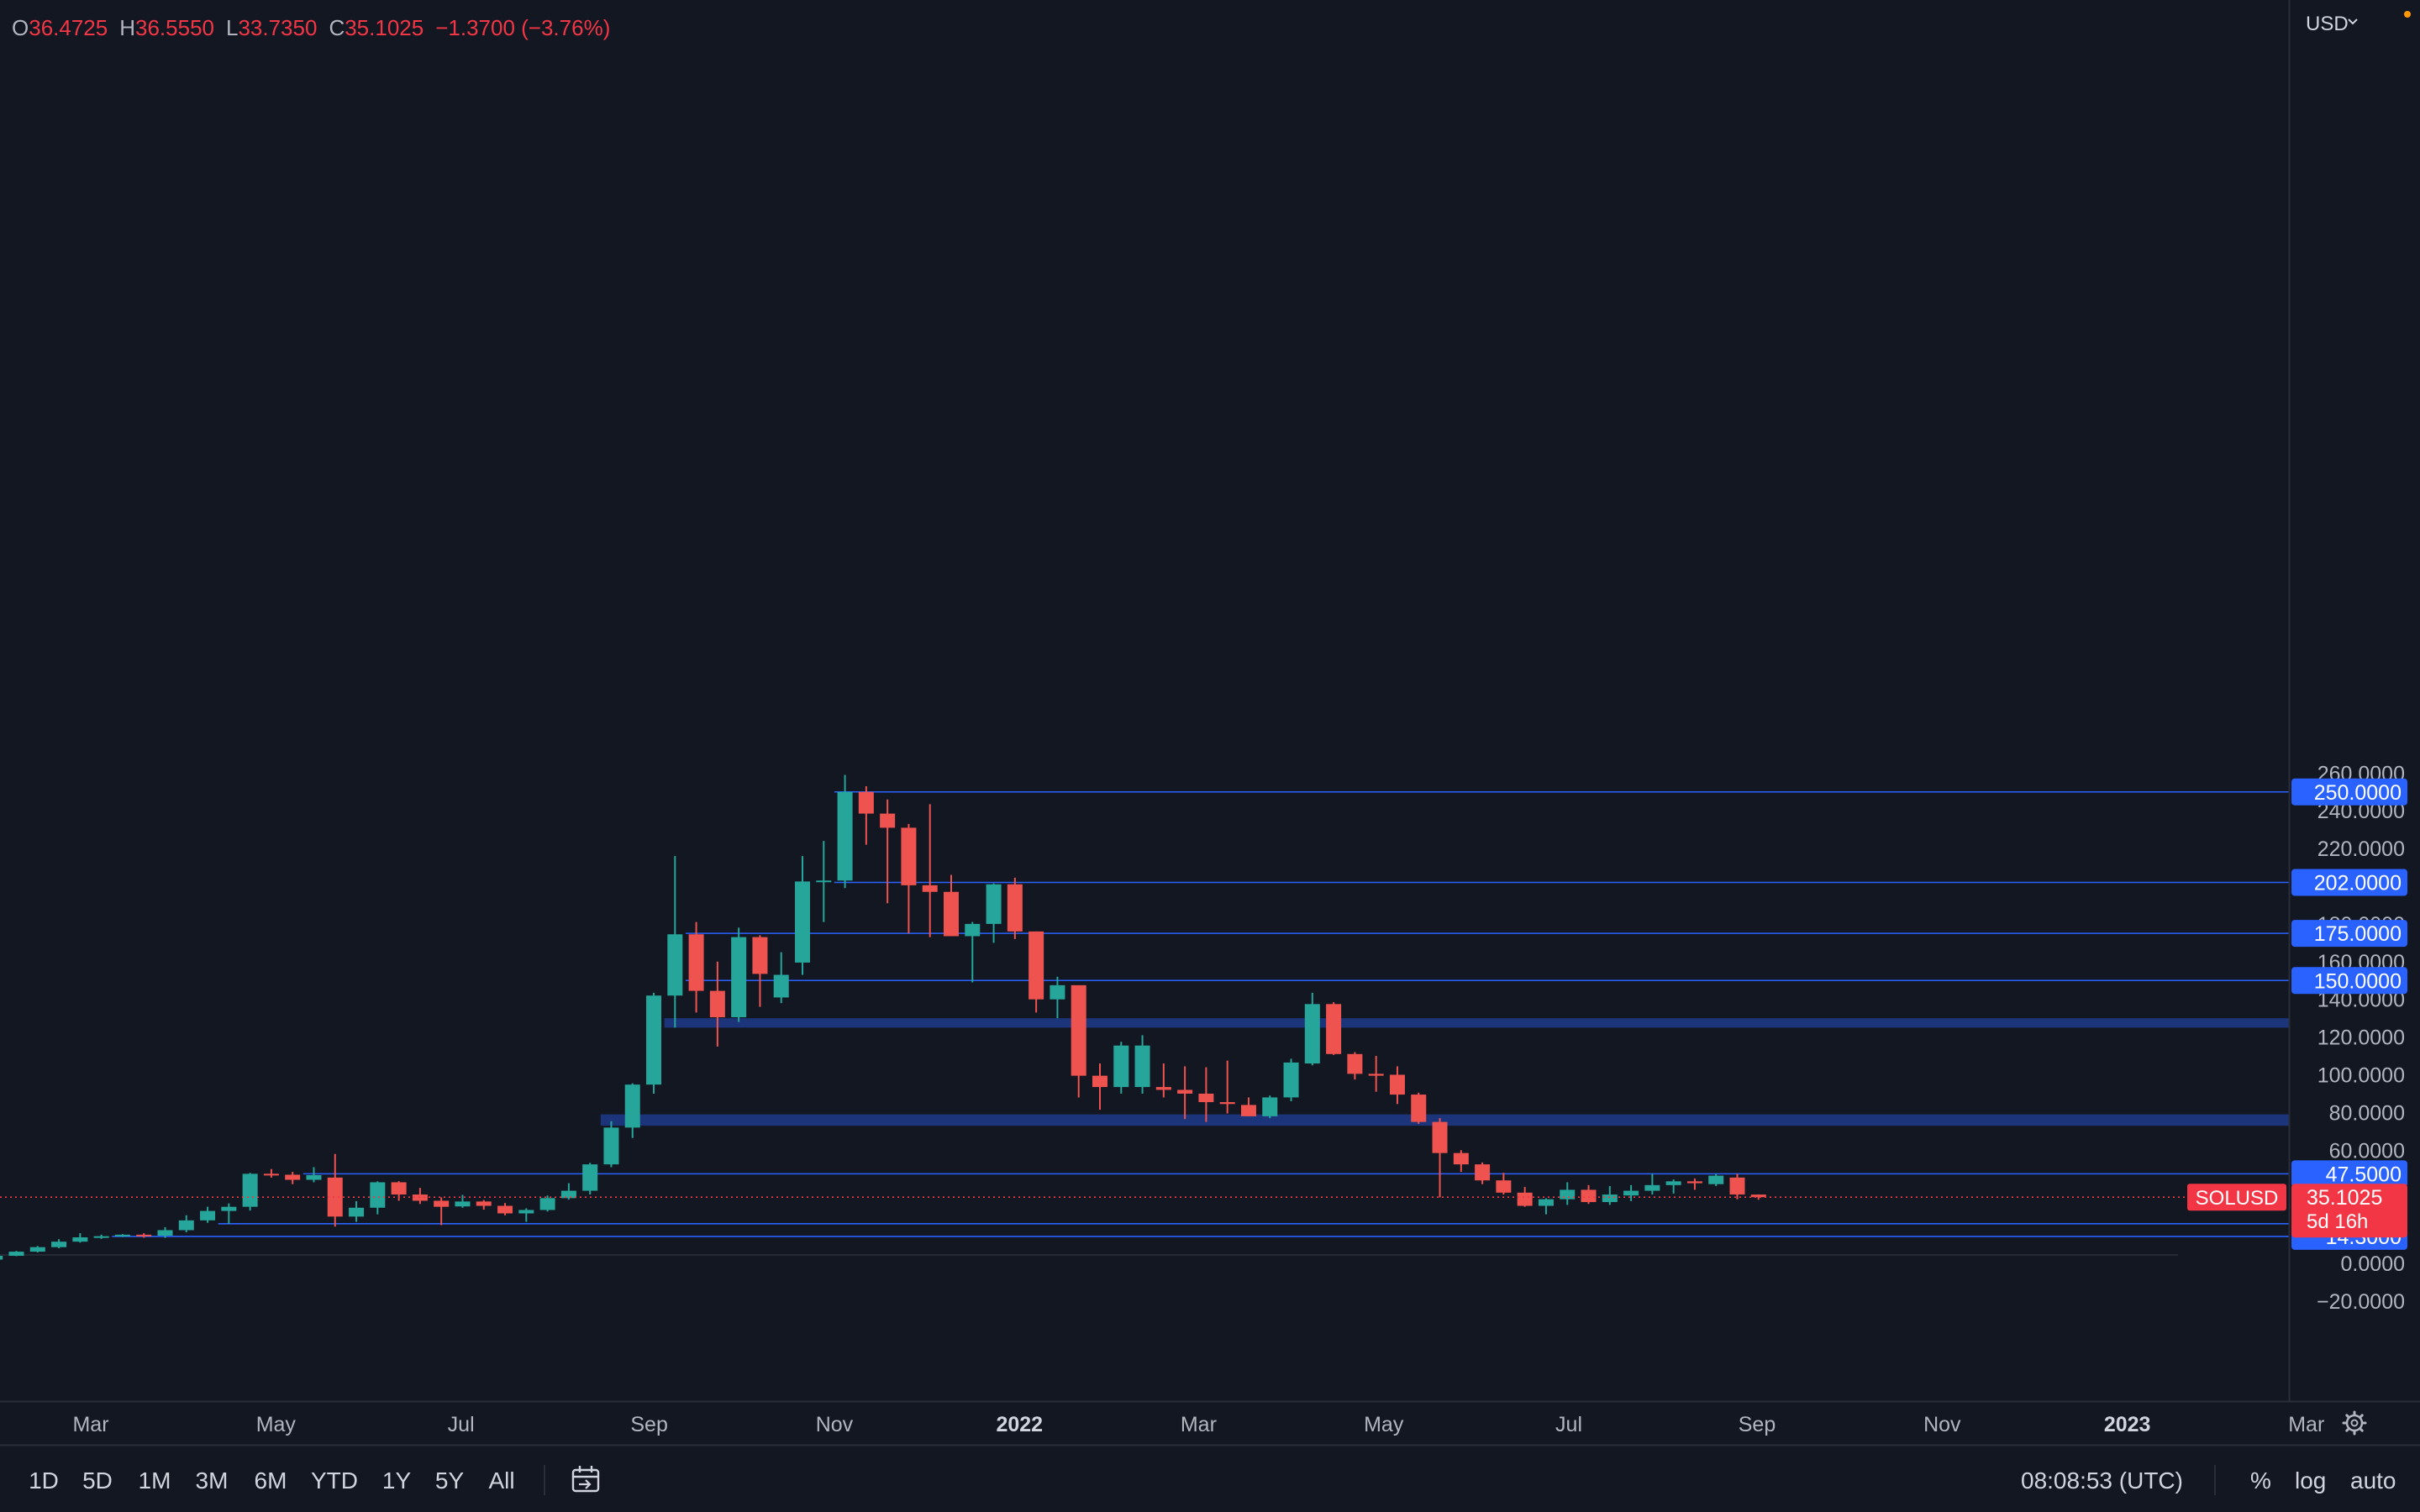 This screenshot has height=1512, width=2420. I want to click on clock: 08:08:53 (UTC), so click(2102, 1480).